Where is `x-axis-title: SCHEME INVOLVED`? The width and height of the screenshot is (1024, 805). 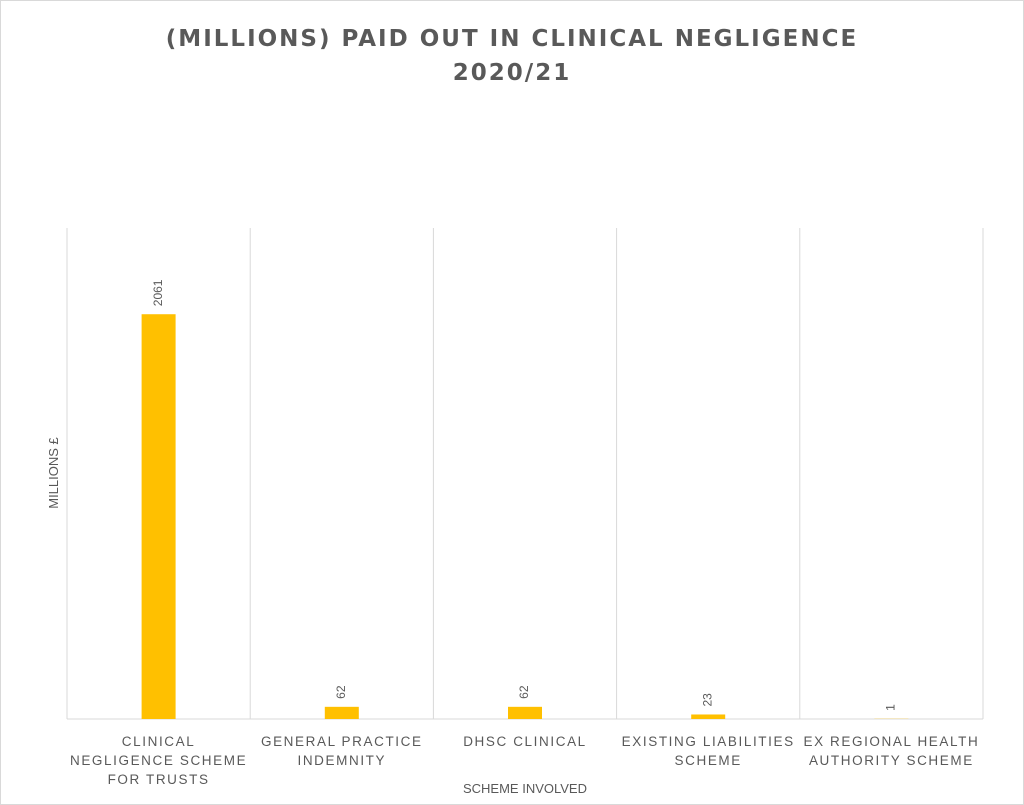
x-axis-title: SCHEME INVOLVED is located at coordinates (525, 788).